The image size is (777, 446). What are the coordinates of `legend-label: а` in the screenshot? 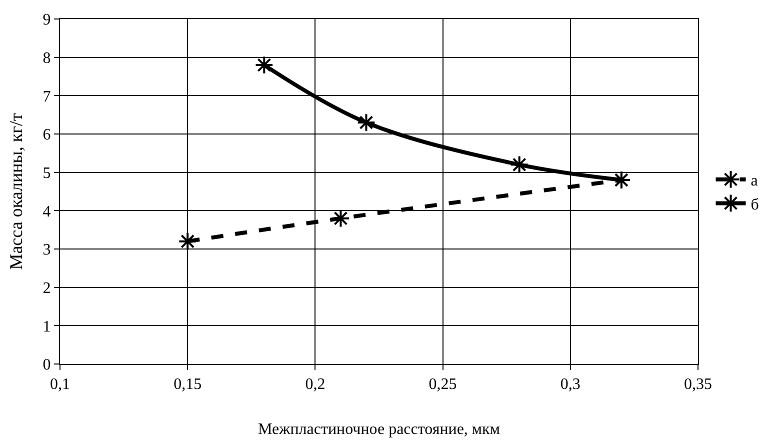 It's located at (754, 181).